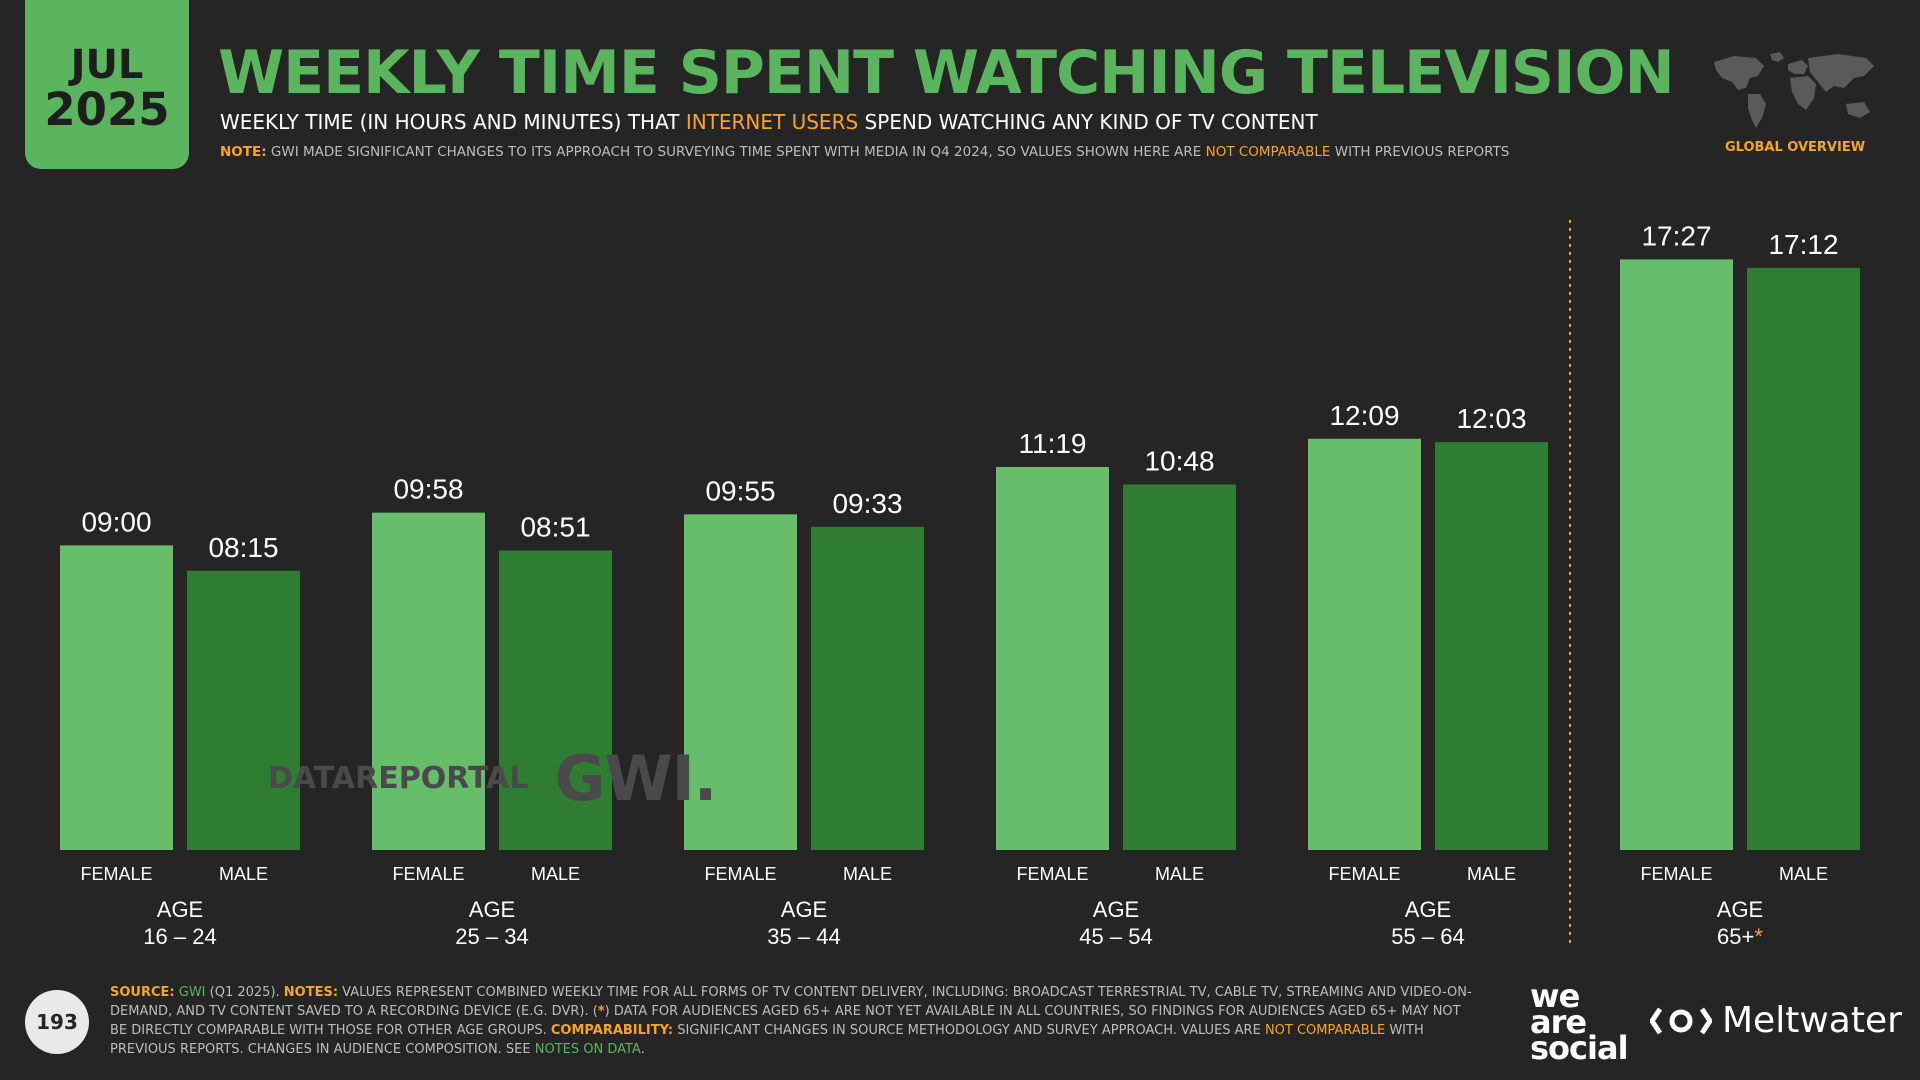  Describe the element at coordinates (740, 874) in the screenshot. I see `series-label-female-2: FEMALE` at that location.